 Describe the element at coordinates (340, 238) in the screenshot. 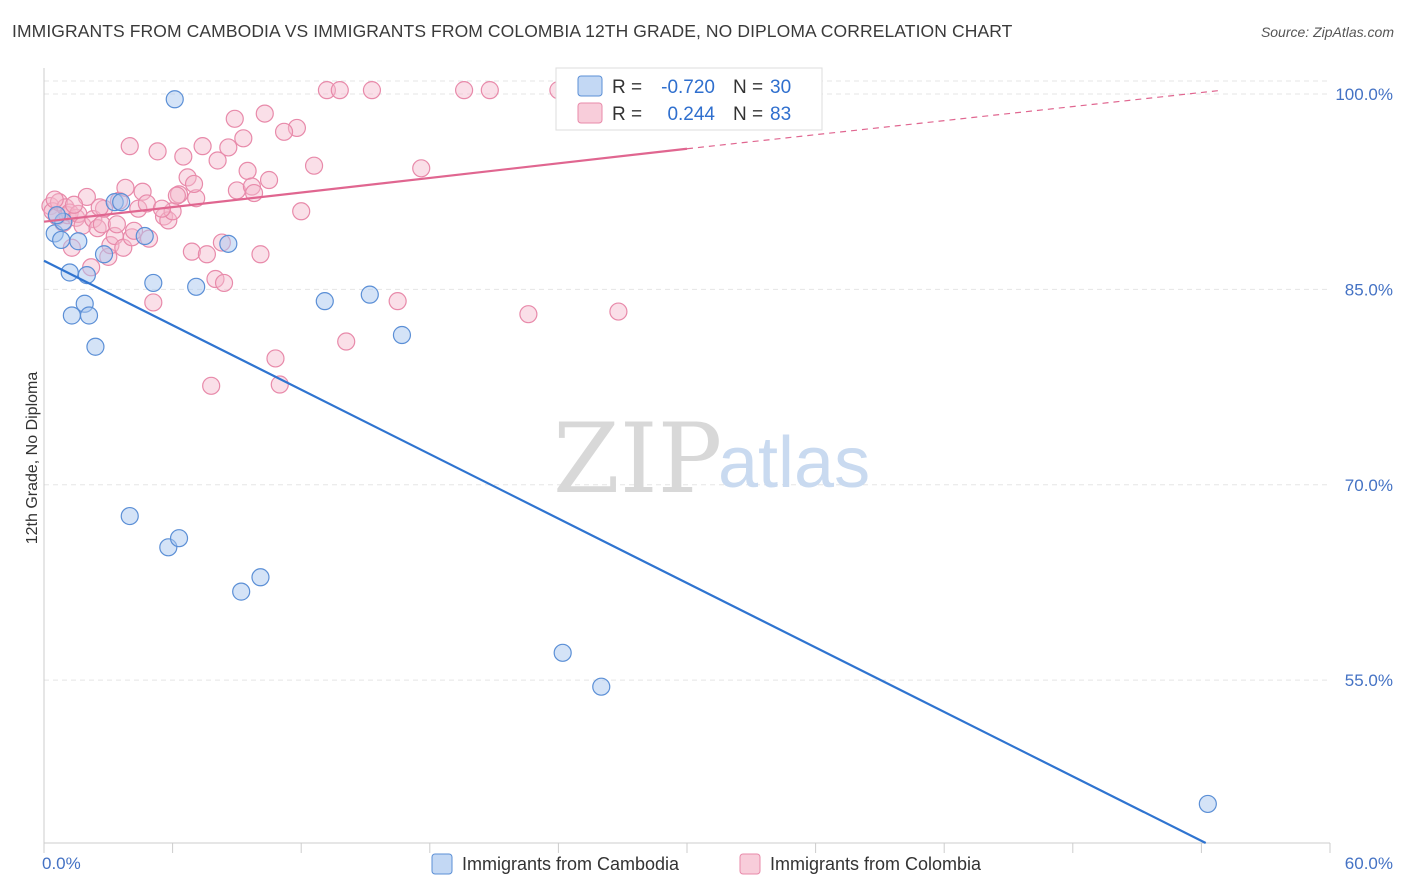

I see `series-colombia-points` at that location.